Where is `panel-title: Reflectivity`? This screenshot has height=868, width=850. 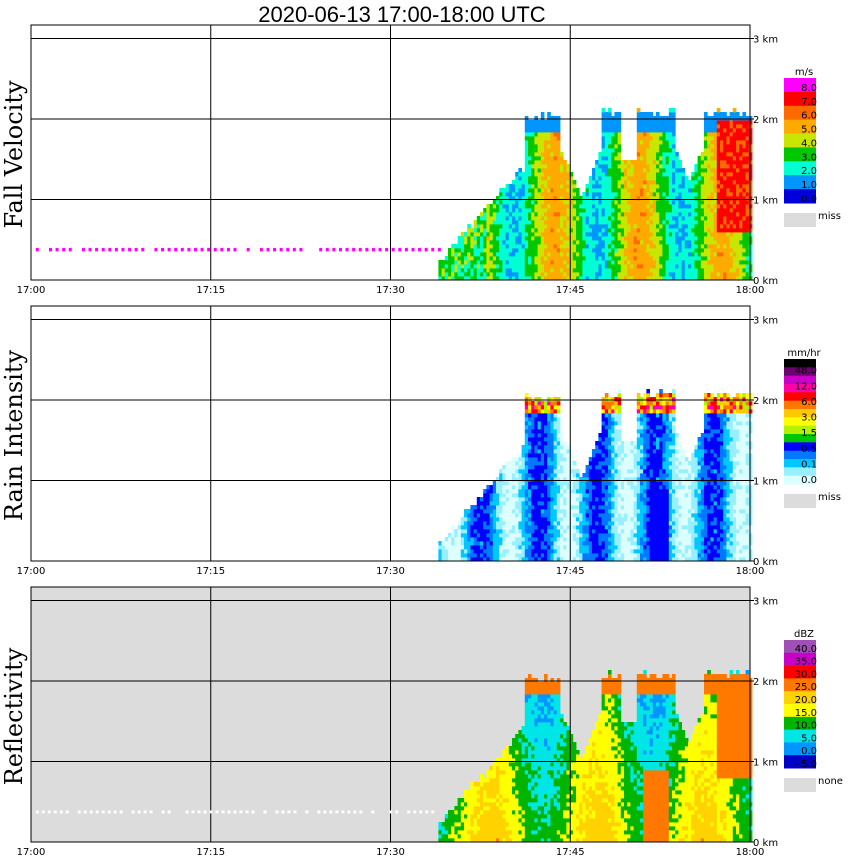
panel-title: Reflectivity is located at coordinates (14, 716).